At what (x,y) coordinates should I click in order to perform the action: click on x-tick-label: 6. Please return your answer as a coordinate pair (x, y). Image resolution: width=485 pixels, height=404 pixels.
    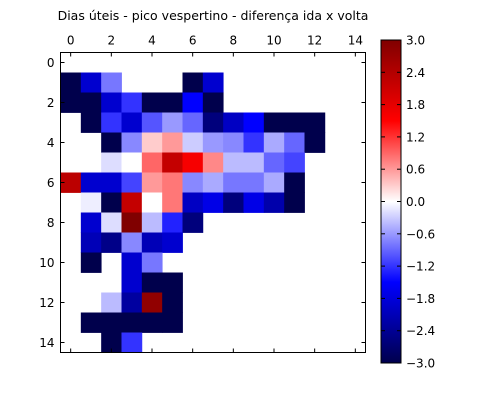
    Looking at the image, I should click on (193, 41).